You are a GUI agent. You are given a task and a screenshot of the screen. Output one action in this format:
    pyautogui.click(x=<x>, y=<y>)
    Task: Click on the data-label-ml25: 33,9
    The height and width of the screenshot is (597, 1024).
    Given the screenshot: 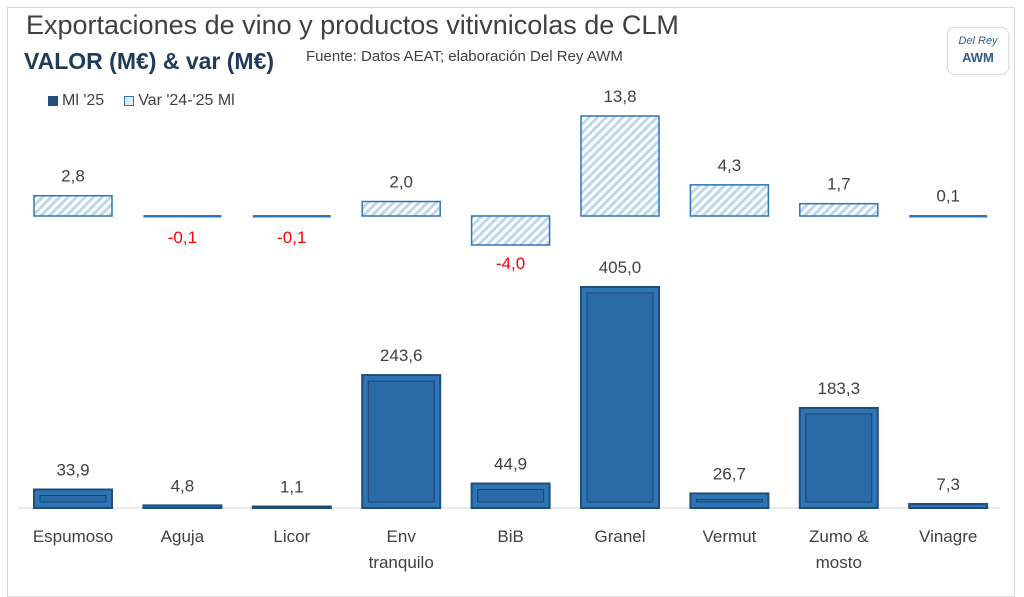 What is the action you would take?
    pyautogui.click(x=72, y=470)
    